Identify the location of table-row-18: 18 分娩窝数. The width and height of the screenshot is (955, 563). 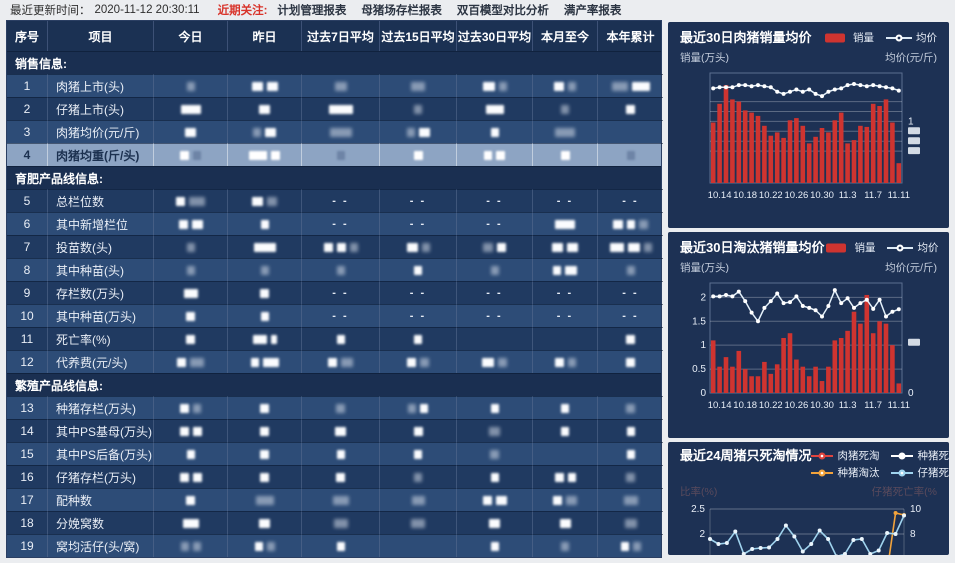
(335, 522).